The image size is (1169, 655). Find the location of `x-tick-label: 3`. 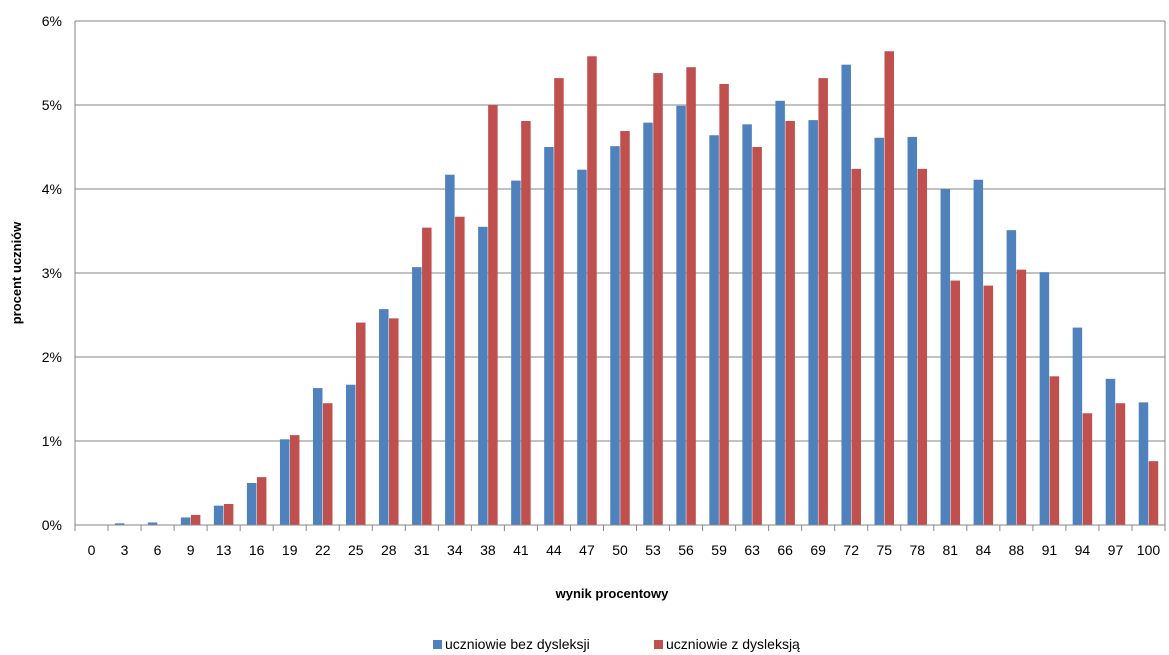

x-tick-label: 3 is located at coordinates (125, 550).